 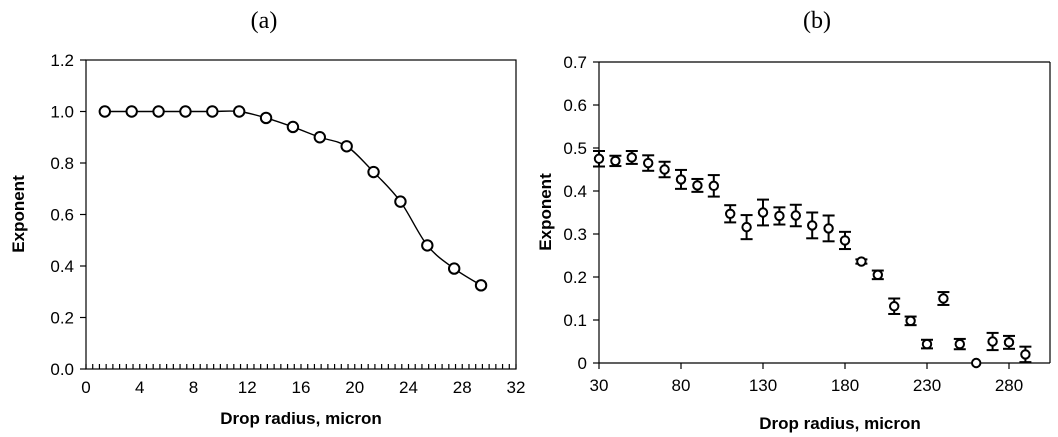 I want to click on y-tick-label: 0.0, so click(x=62, y=369).